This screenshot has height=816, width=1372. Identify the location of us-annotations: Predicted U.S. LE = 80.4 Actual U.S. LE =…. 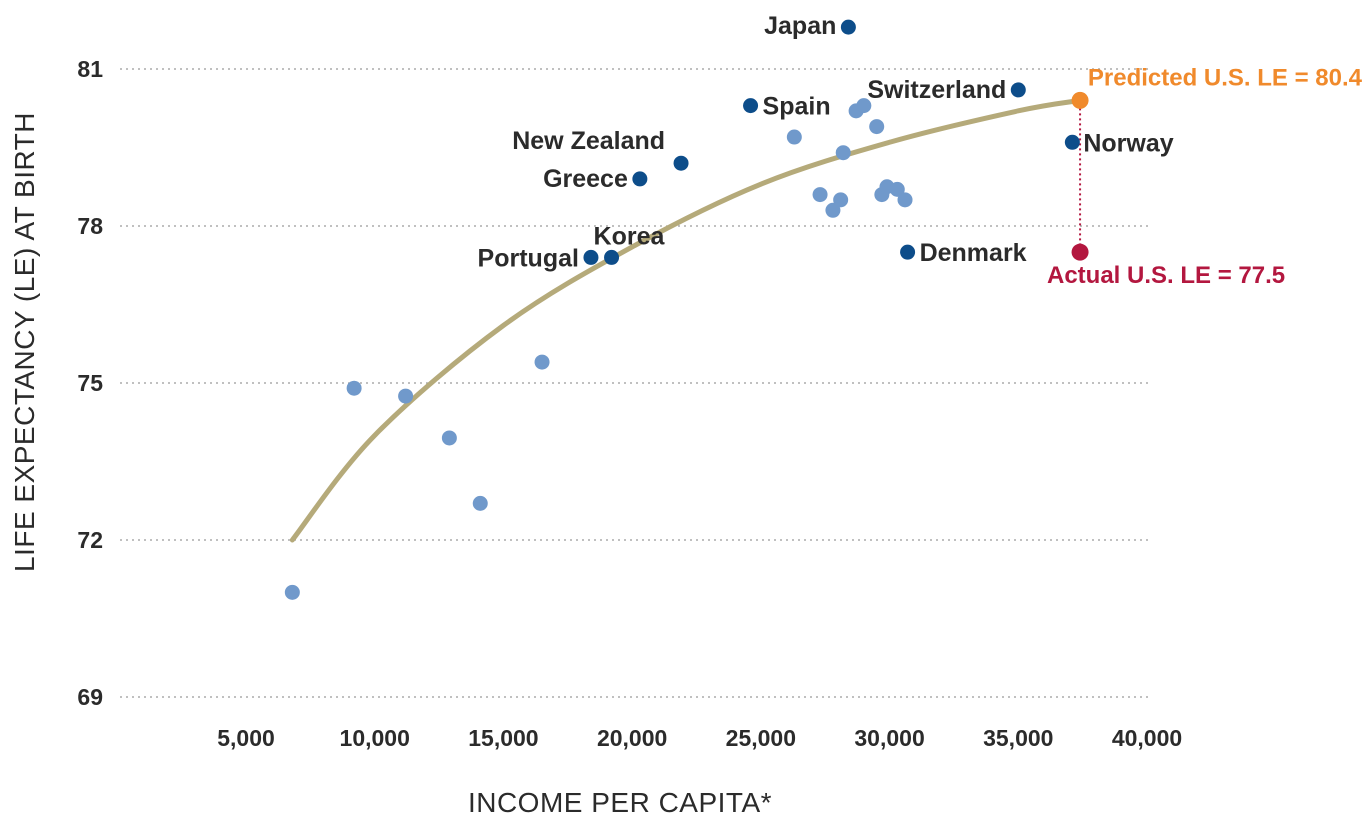
(1205, 176).